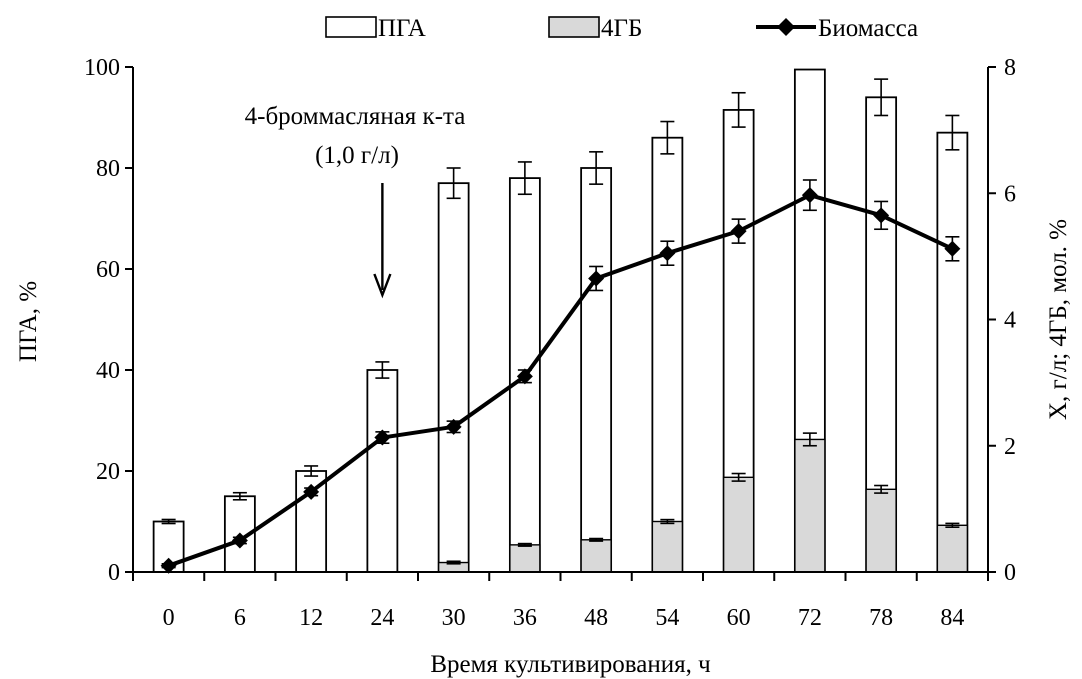  Describe the element at coordinates (114, 573) in the screenshot. I see `y-tick-label-left: 0` at that location.